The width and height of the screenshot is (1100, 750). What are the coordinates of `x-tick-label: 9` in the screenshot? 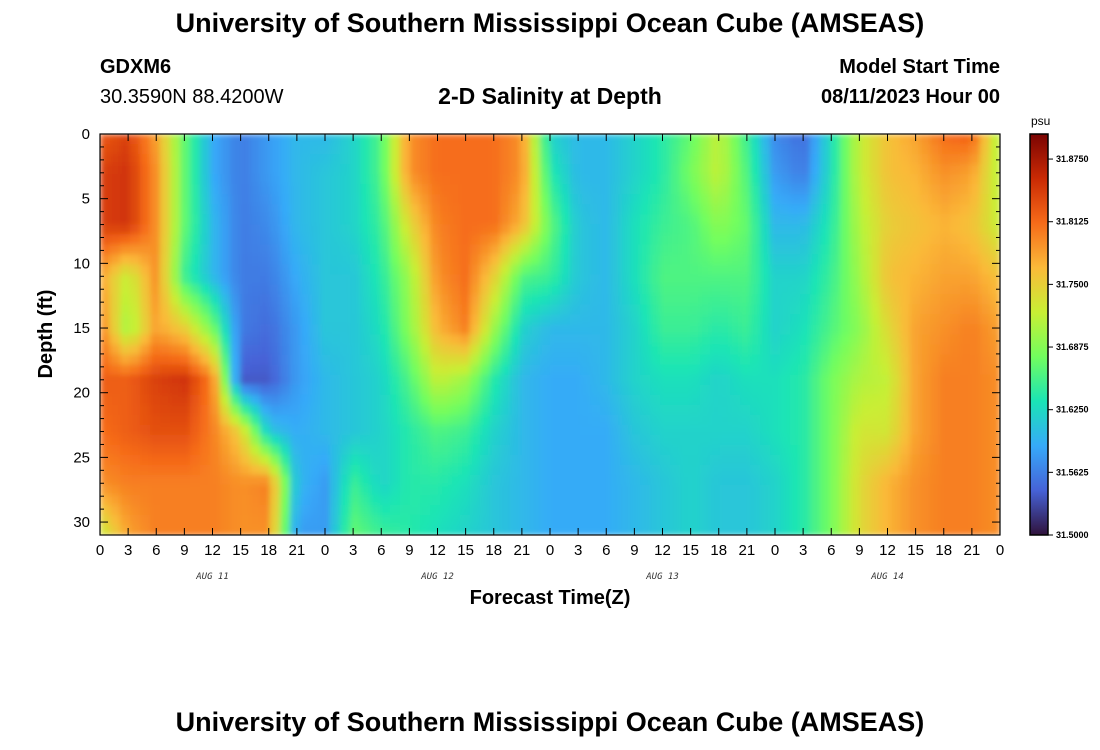 It's located at (859, 550).